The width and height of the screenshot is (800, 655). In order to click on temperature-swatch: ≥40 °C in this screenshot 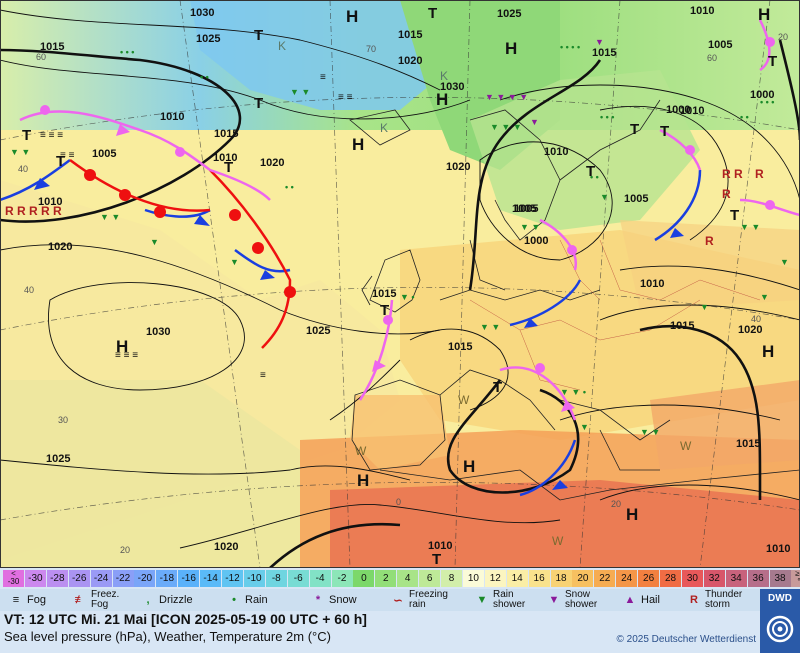, I will do `click(795, 578)`.